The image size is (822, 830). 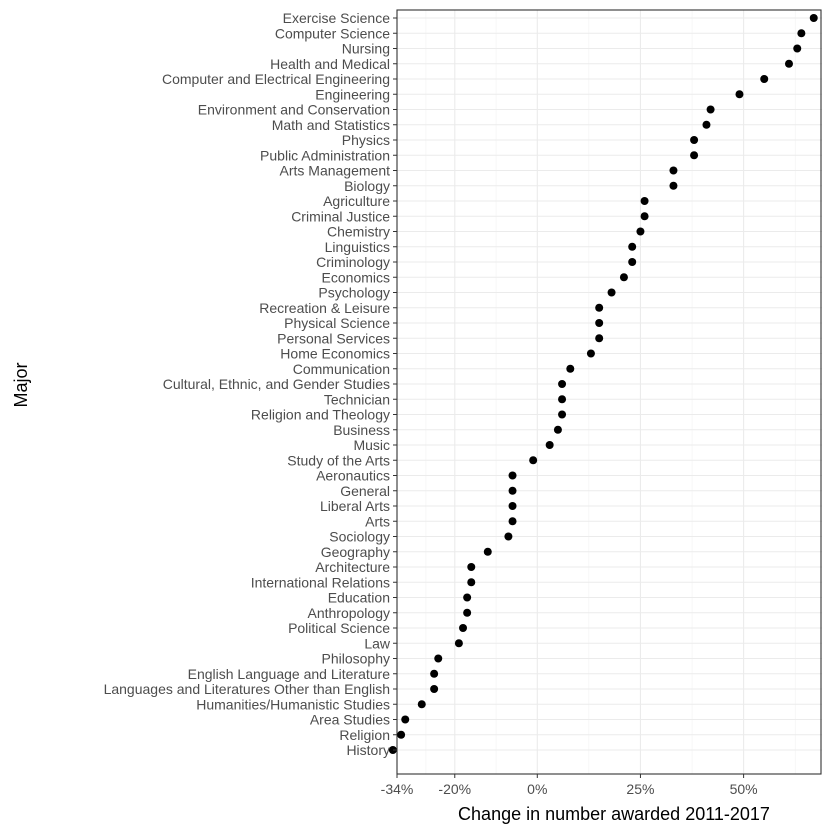 I want to click on y-tick-label: Communication, so click(x=341, y=369).